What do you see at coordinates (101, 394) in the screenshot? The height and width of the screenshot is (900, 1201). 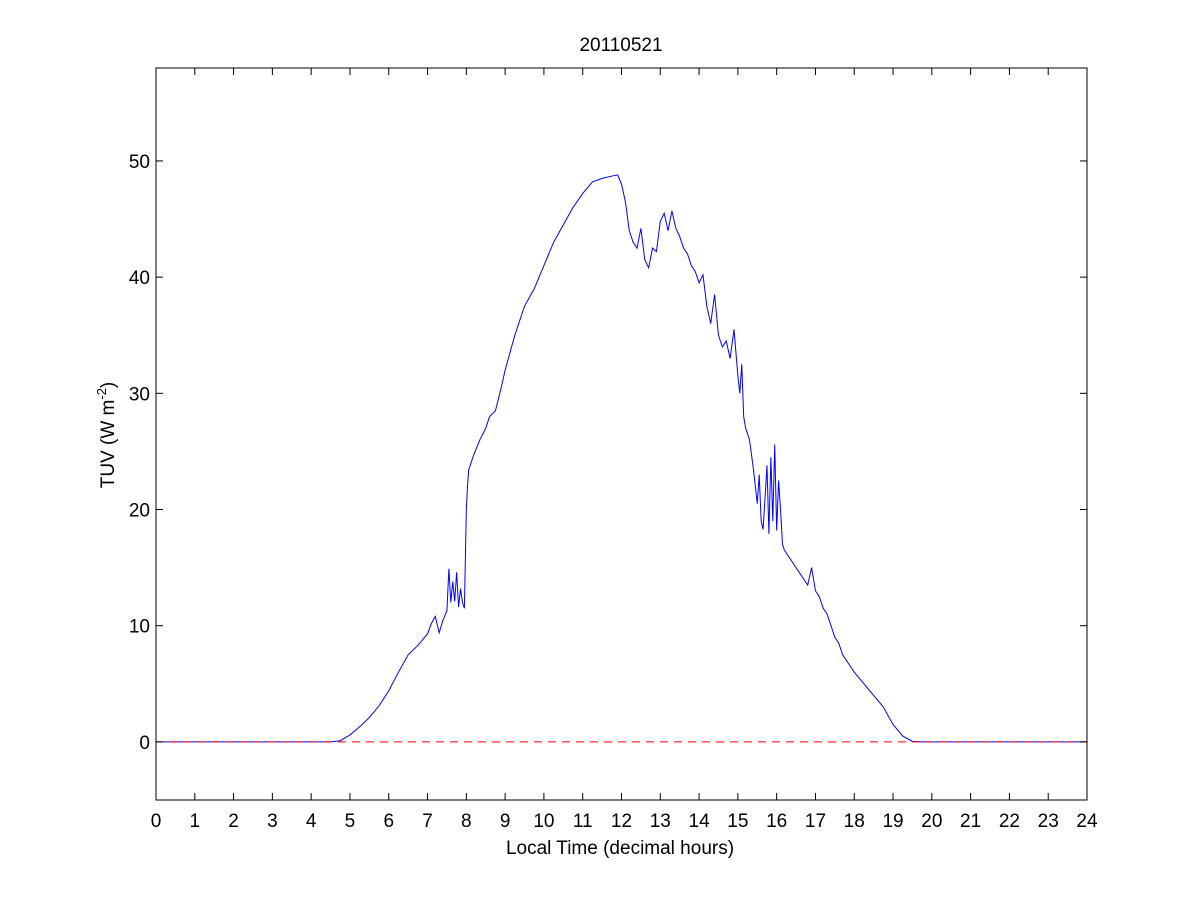 I see `y-axis-label-superscript: -2` at bounding box center [101, 394].